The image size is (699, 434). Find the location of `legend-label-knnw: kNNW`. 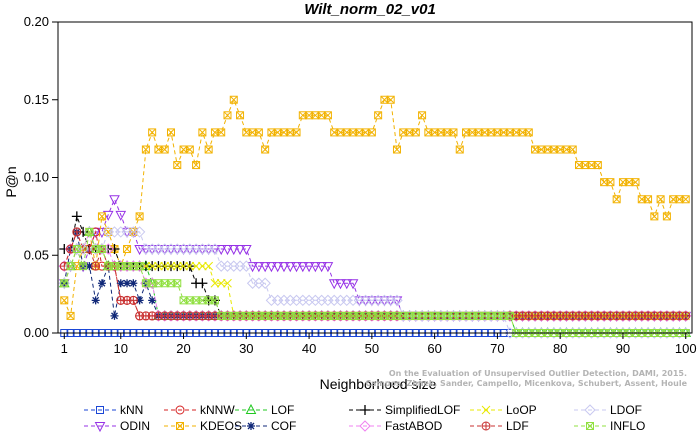

legend-label-knnw: kNNW is located at coordinates (217, 410).